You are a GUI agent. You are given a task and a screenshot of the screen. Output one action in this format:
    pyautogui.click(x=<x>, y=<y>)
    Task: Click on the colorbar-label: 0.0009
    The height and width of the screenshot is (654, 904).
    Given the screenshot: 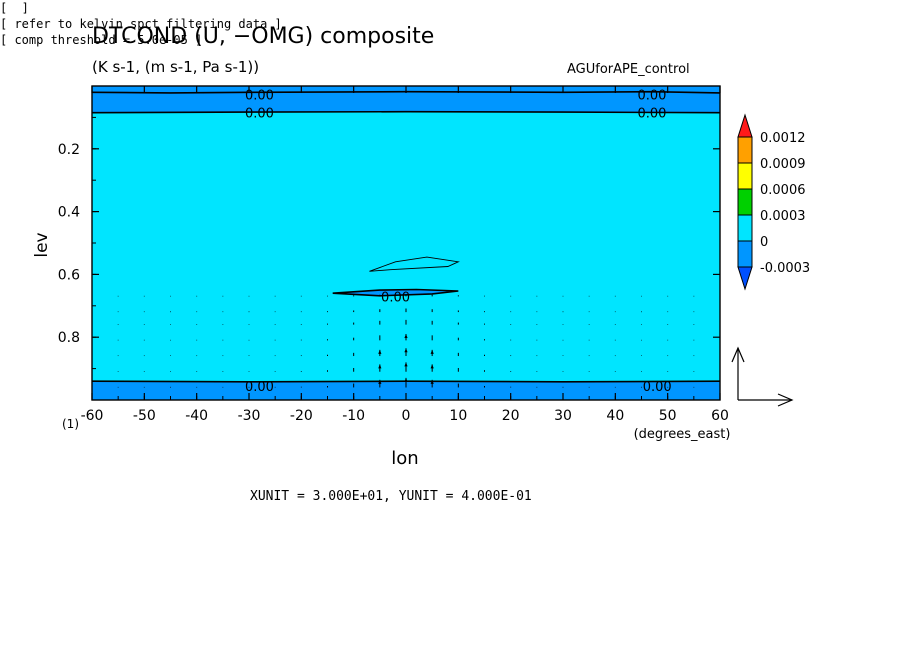 What is the action you would take?
    pyautogui.click(x=783, y=164)
    